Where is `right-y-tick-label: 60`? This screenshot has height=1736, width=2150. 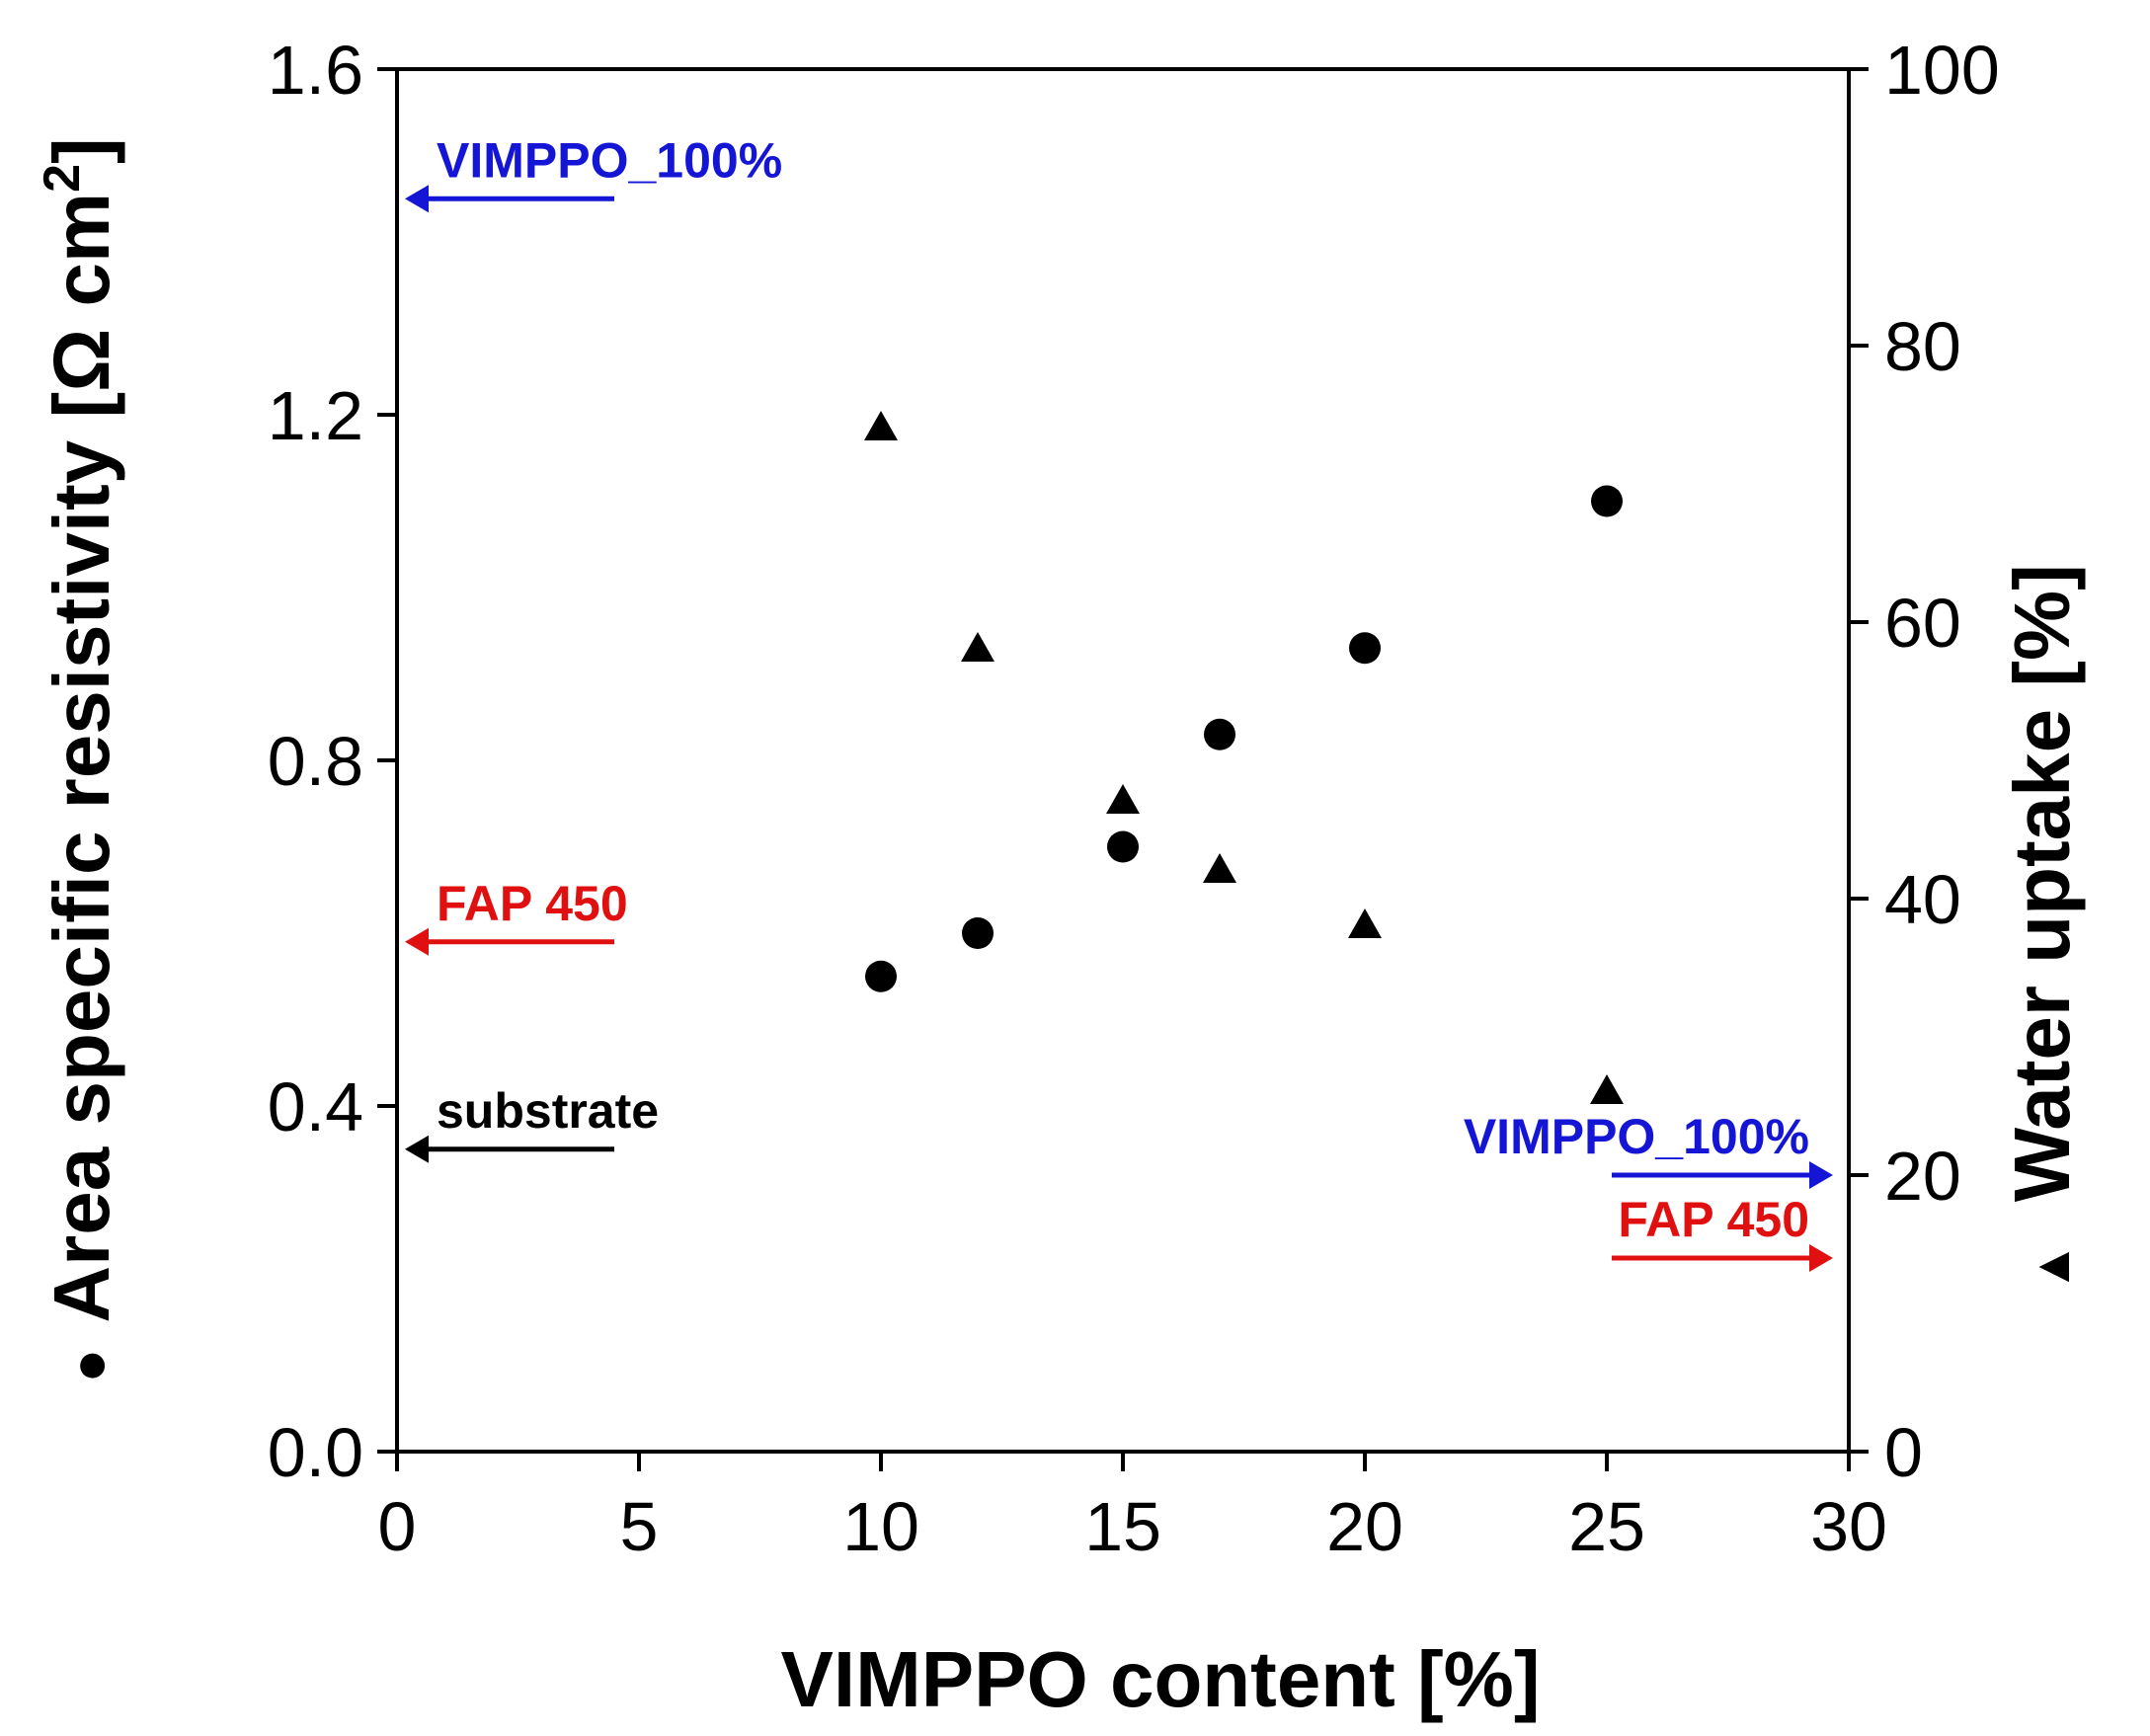 right-y-tick-label: 60 is located at coordinates (1922, 624).